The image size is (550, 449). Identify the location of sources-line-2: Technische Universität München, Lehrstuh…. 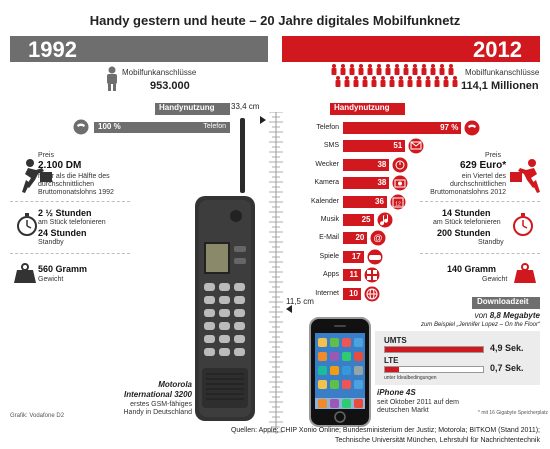
(437, 440).